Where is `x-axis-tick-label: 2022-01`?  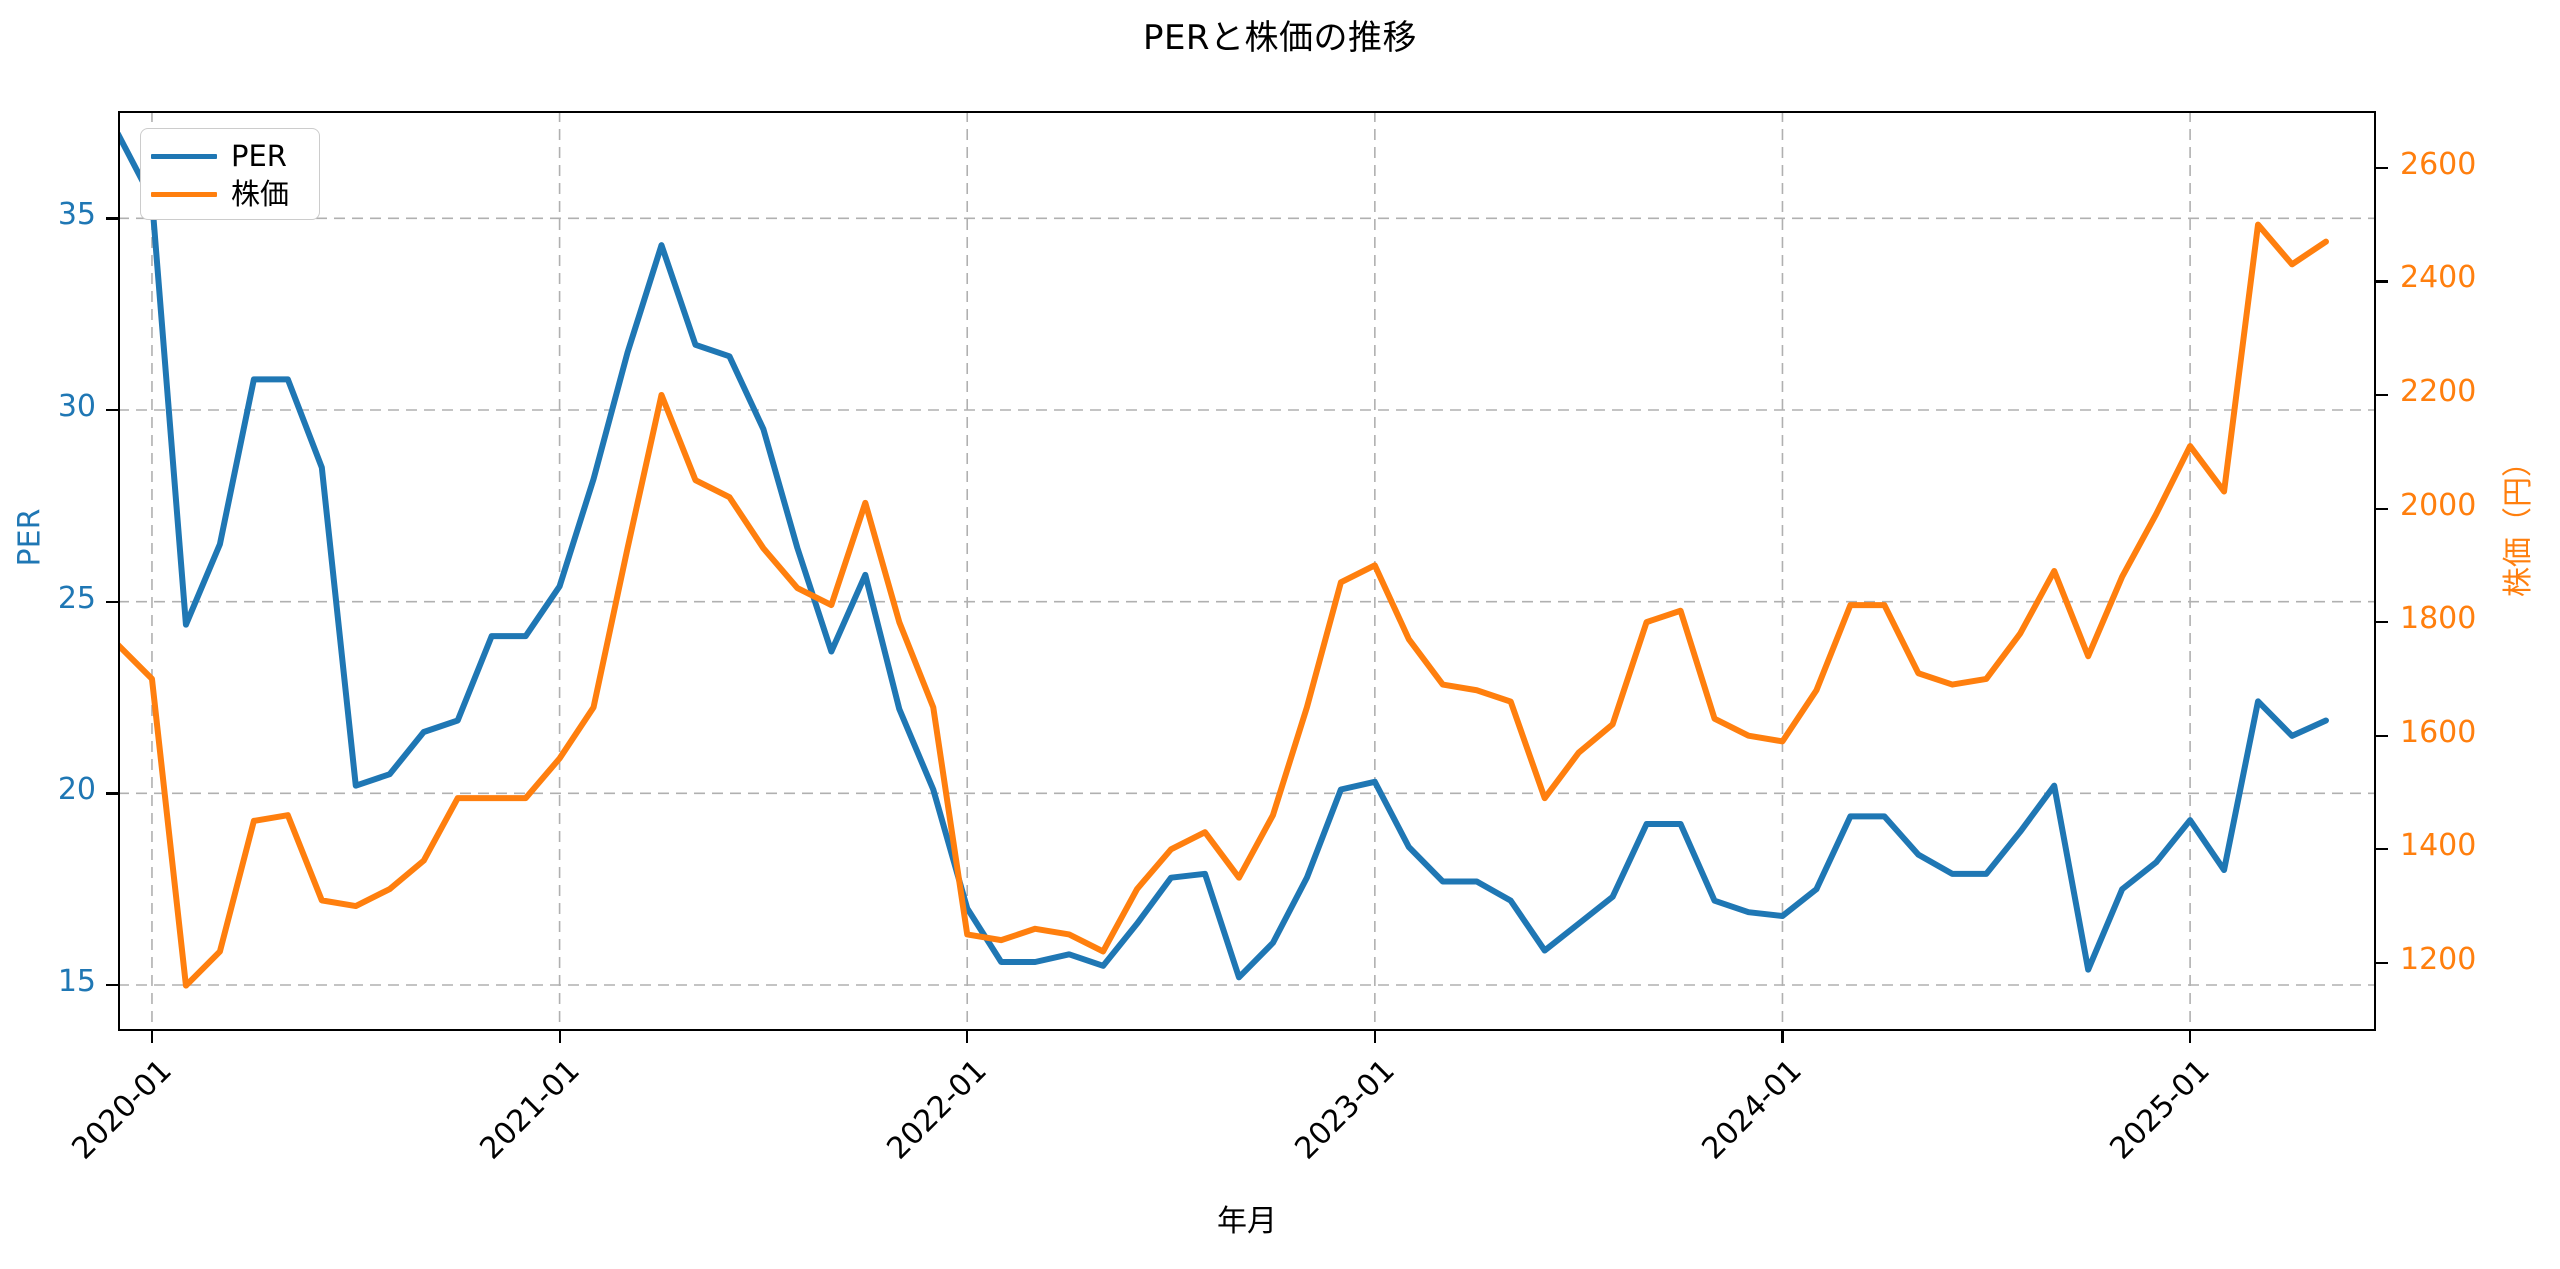 x-axis-tick-label: 2022-01 is located at coordinates (937, 1110).